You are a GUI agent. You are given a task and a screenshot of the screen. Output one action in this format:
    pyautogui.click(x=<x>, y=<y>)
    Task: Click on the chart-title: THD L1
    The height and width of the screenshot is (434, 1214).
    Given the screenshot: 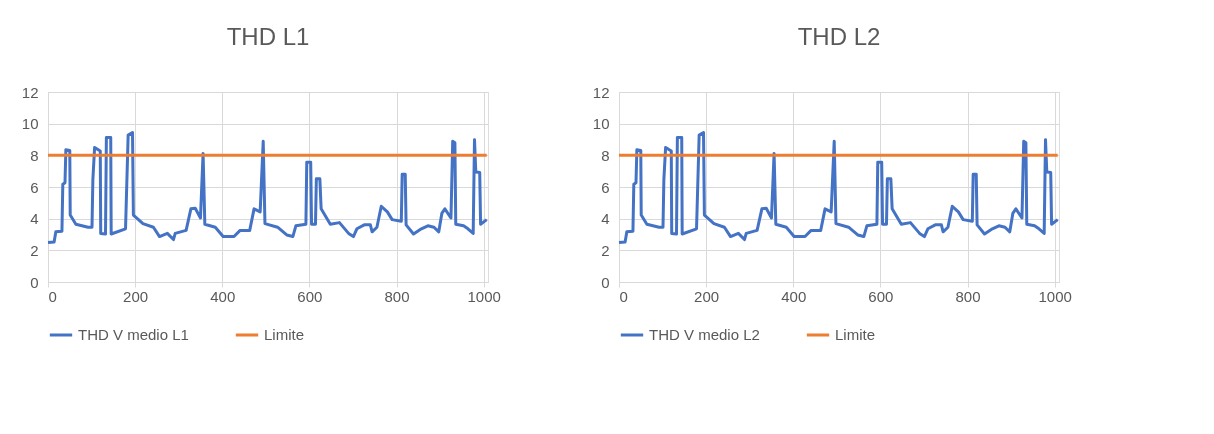 What is the action you would take?
    pyautogui.click(x=268, y=36)
    